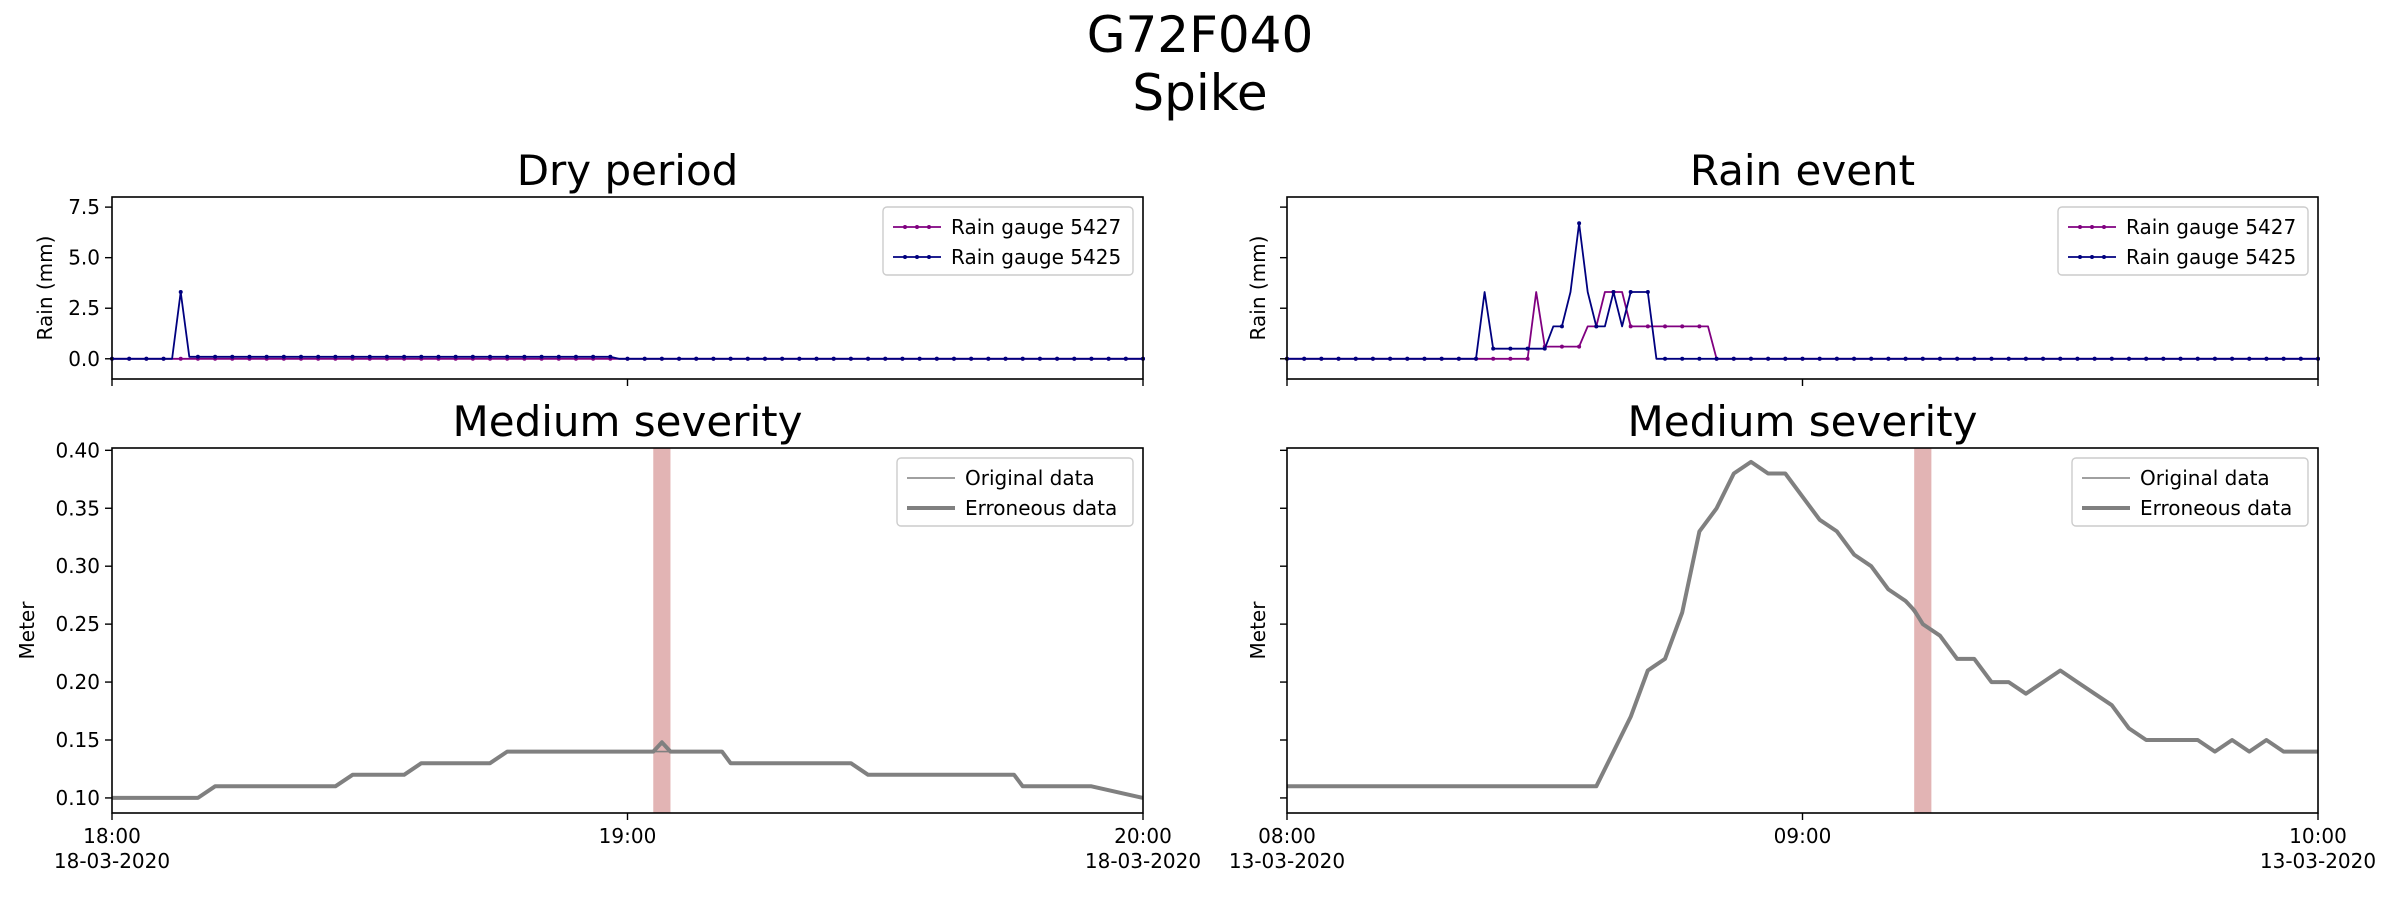 This screenshot has height=900, width=2400. Describe the element at coordinates (1258, 288) in the screenshot. I see `y-axis-label: Rain (mm)` at that location.